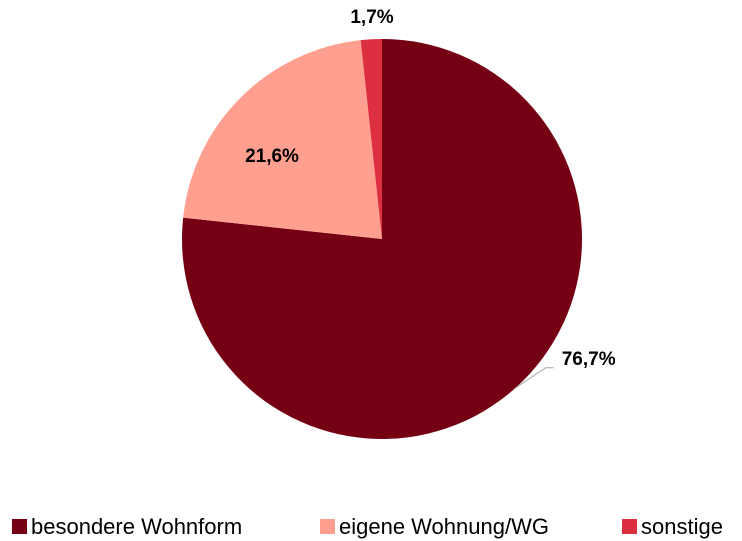 This screenshot has width=742, height=541. What do you see at coordinates (589, 359) in the screenshot?
I see `value-label: 76,7%` at bounding box center [589, 359].